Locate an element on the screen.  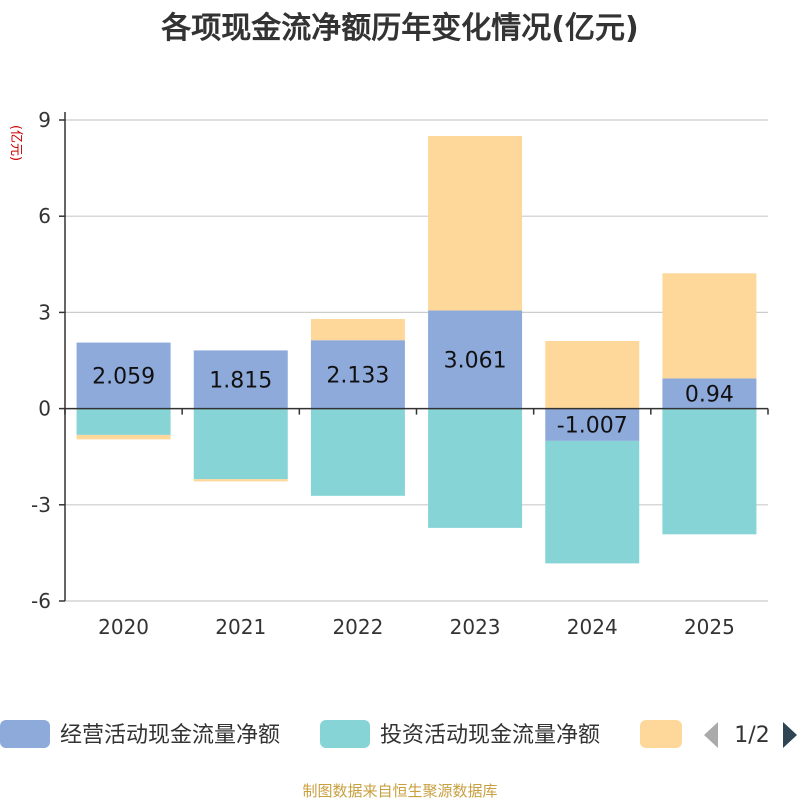
legend: 经营活动现金流量净额 投资活动现金流量净额 1/2 is located at coordinates (398, 734).